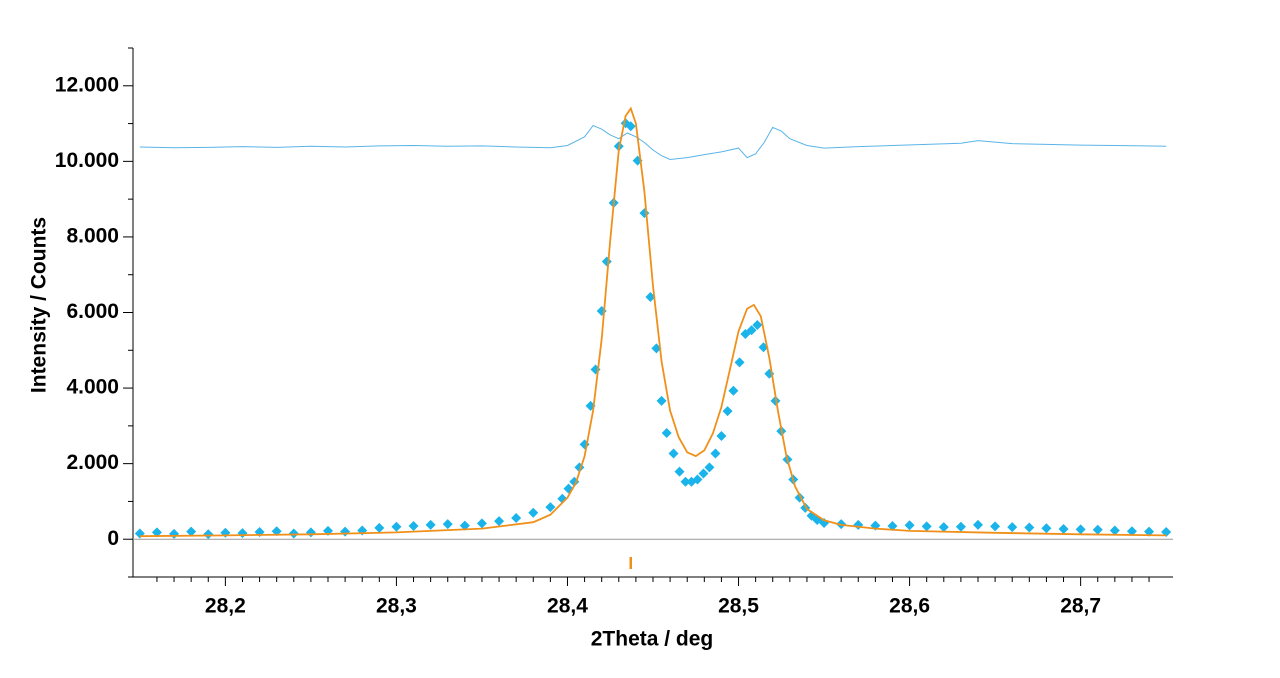 This screenshot has height=678, width=1280. What do you see at coordinates (909, 606) in the screenshot?
I see `x-tick-label: 28,6` at bounding box center [909, 606].